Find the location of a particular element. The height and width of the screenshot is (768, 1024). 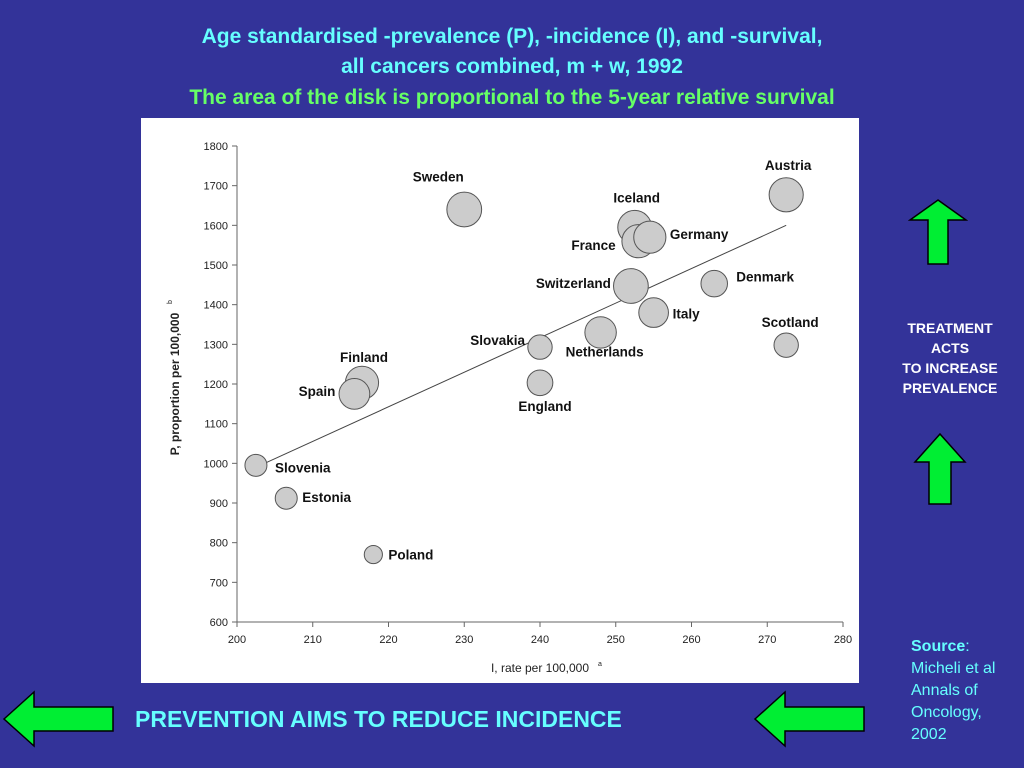

bubble-poland is located at coordinates (373, 554).